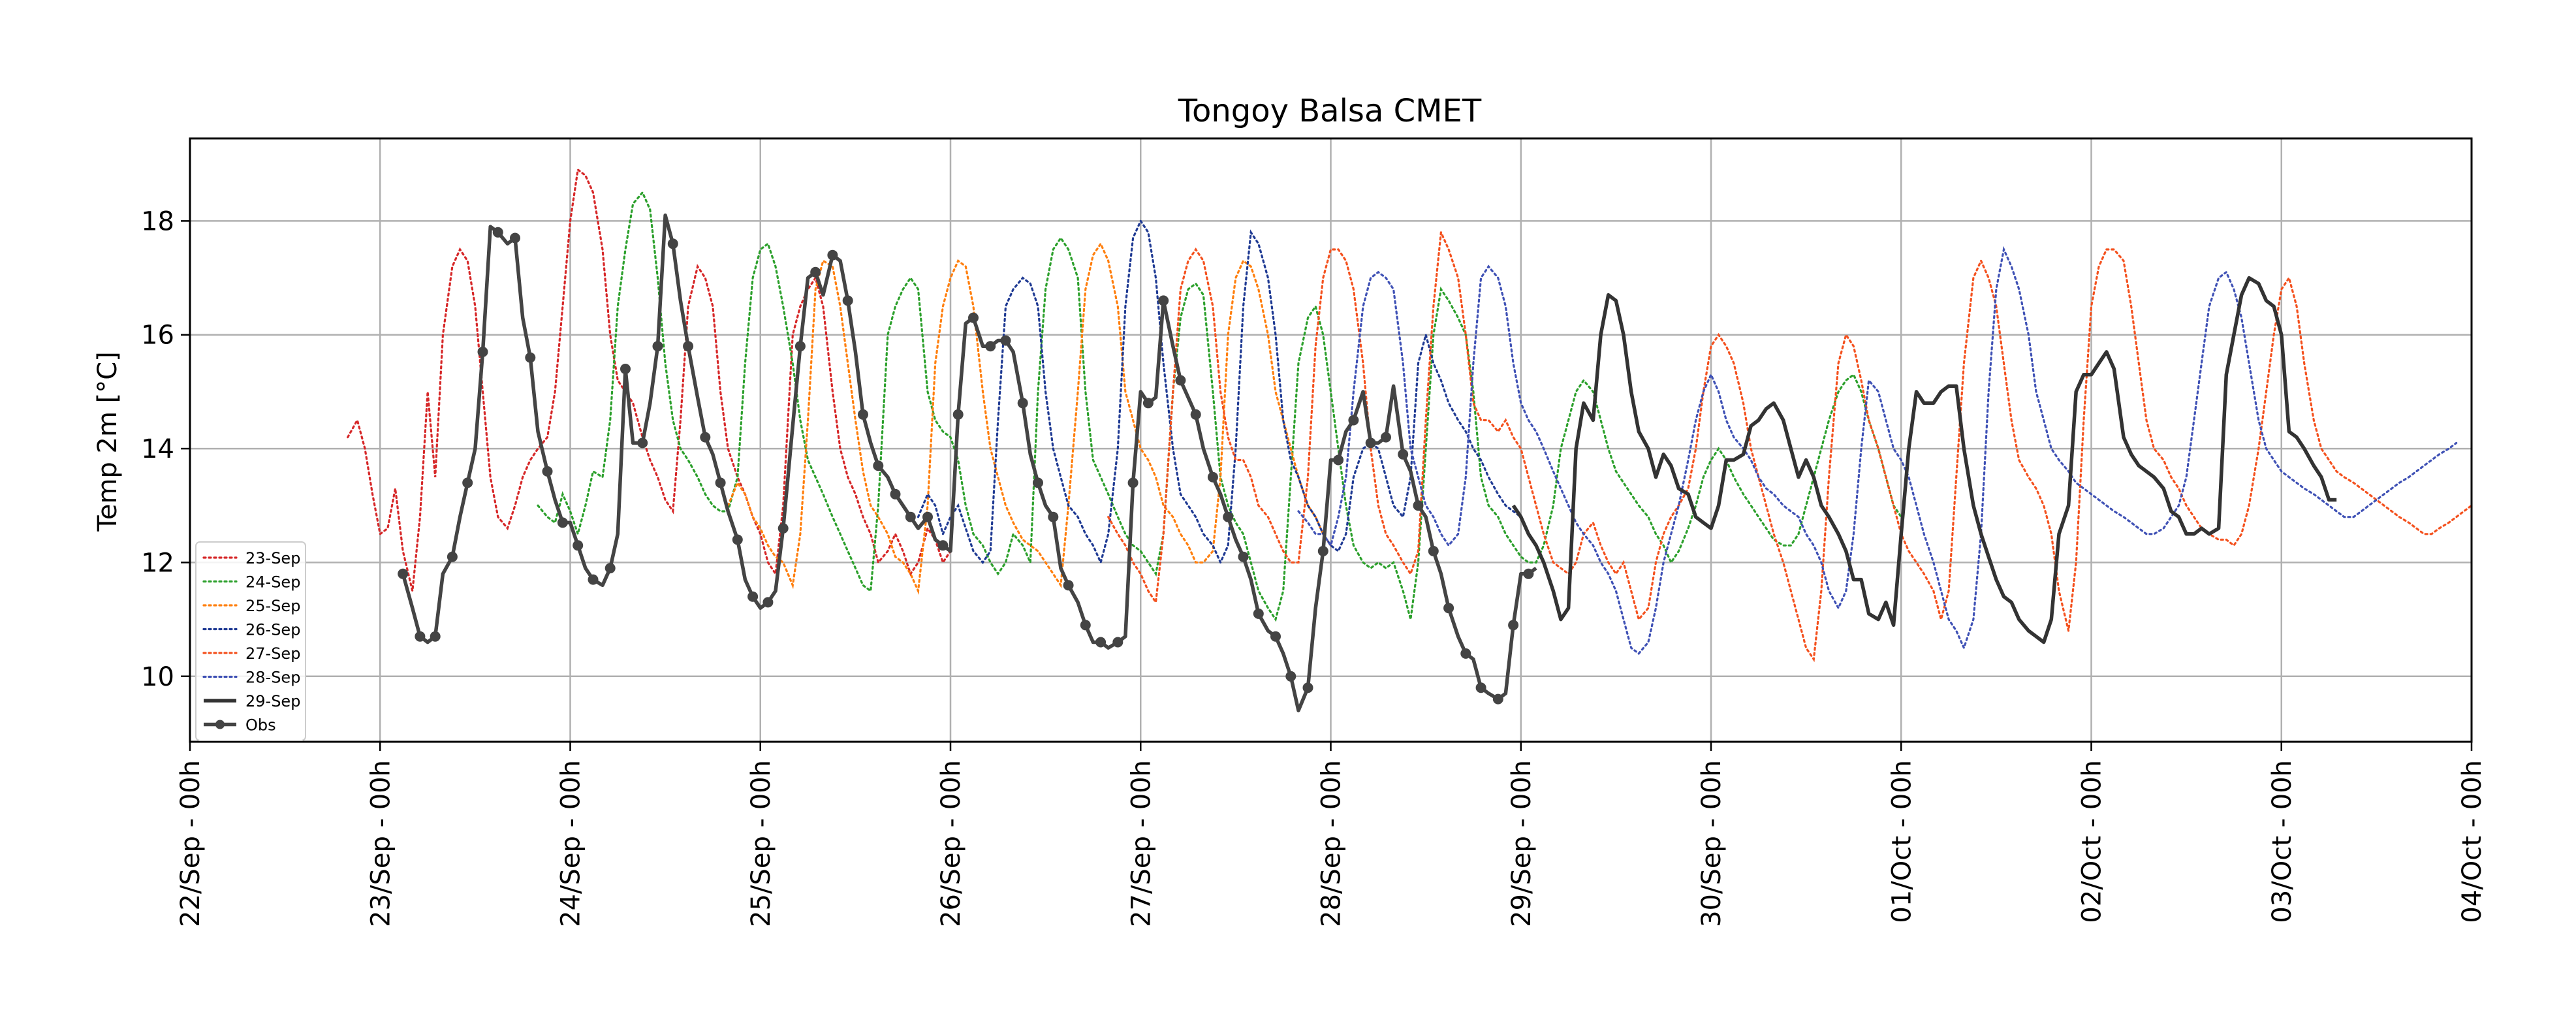 This screenshot has width=2576, height=1033. What do you see at coordinates (1902, 841) in the screenshot?
I see `x-tick-label: 01/Oct - 00h` at bounding box center [1902, 841].